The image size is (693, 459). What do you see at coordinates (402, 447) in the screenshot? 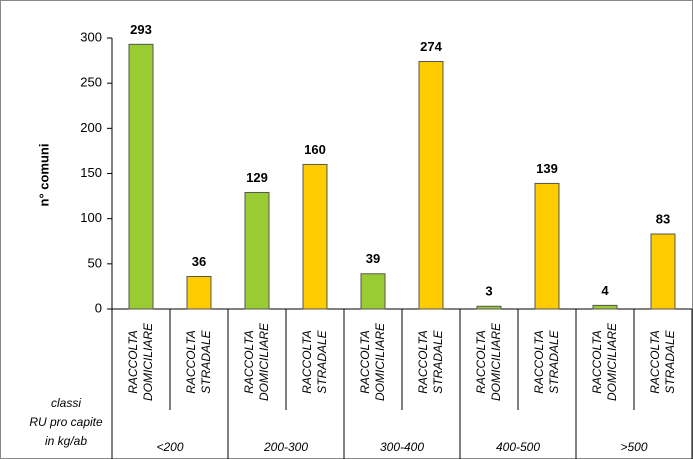
I see `x-category-label: 300-400` at bounding box center [402, 447].